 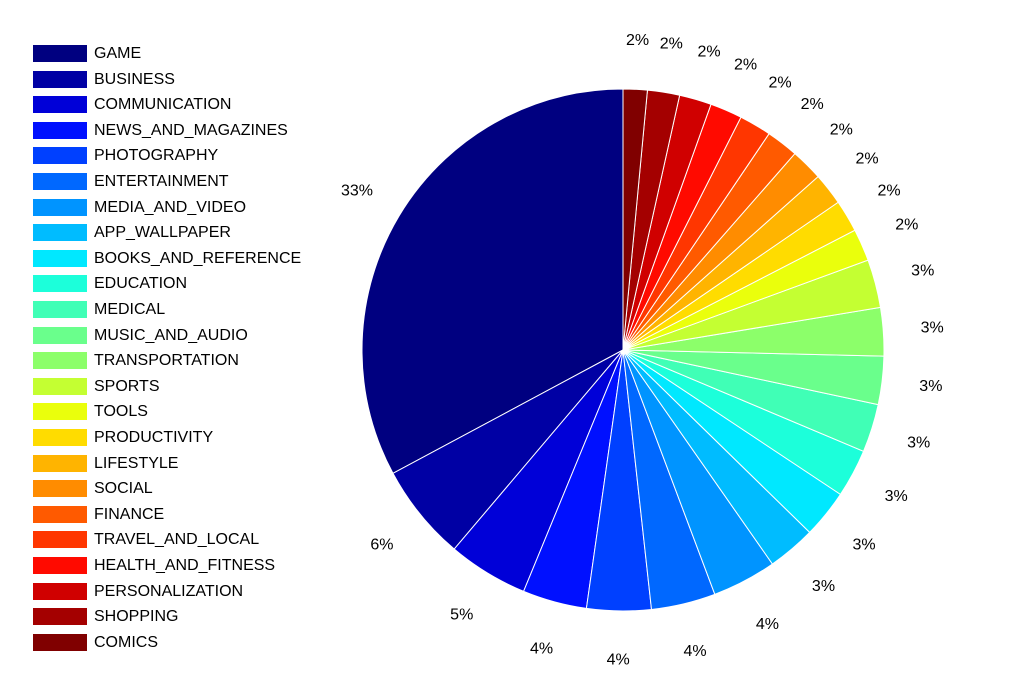 I want to click on legend-label: GAME, so click(x=118, y=53).